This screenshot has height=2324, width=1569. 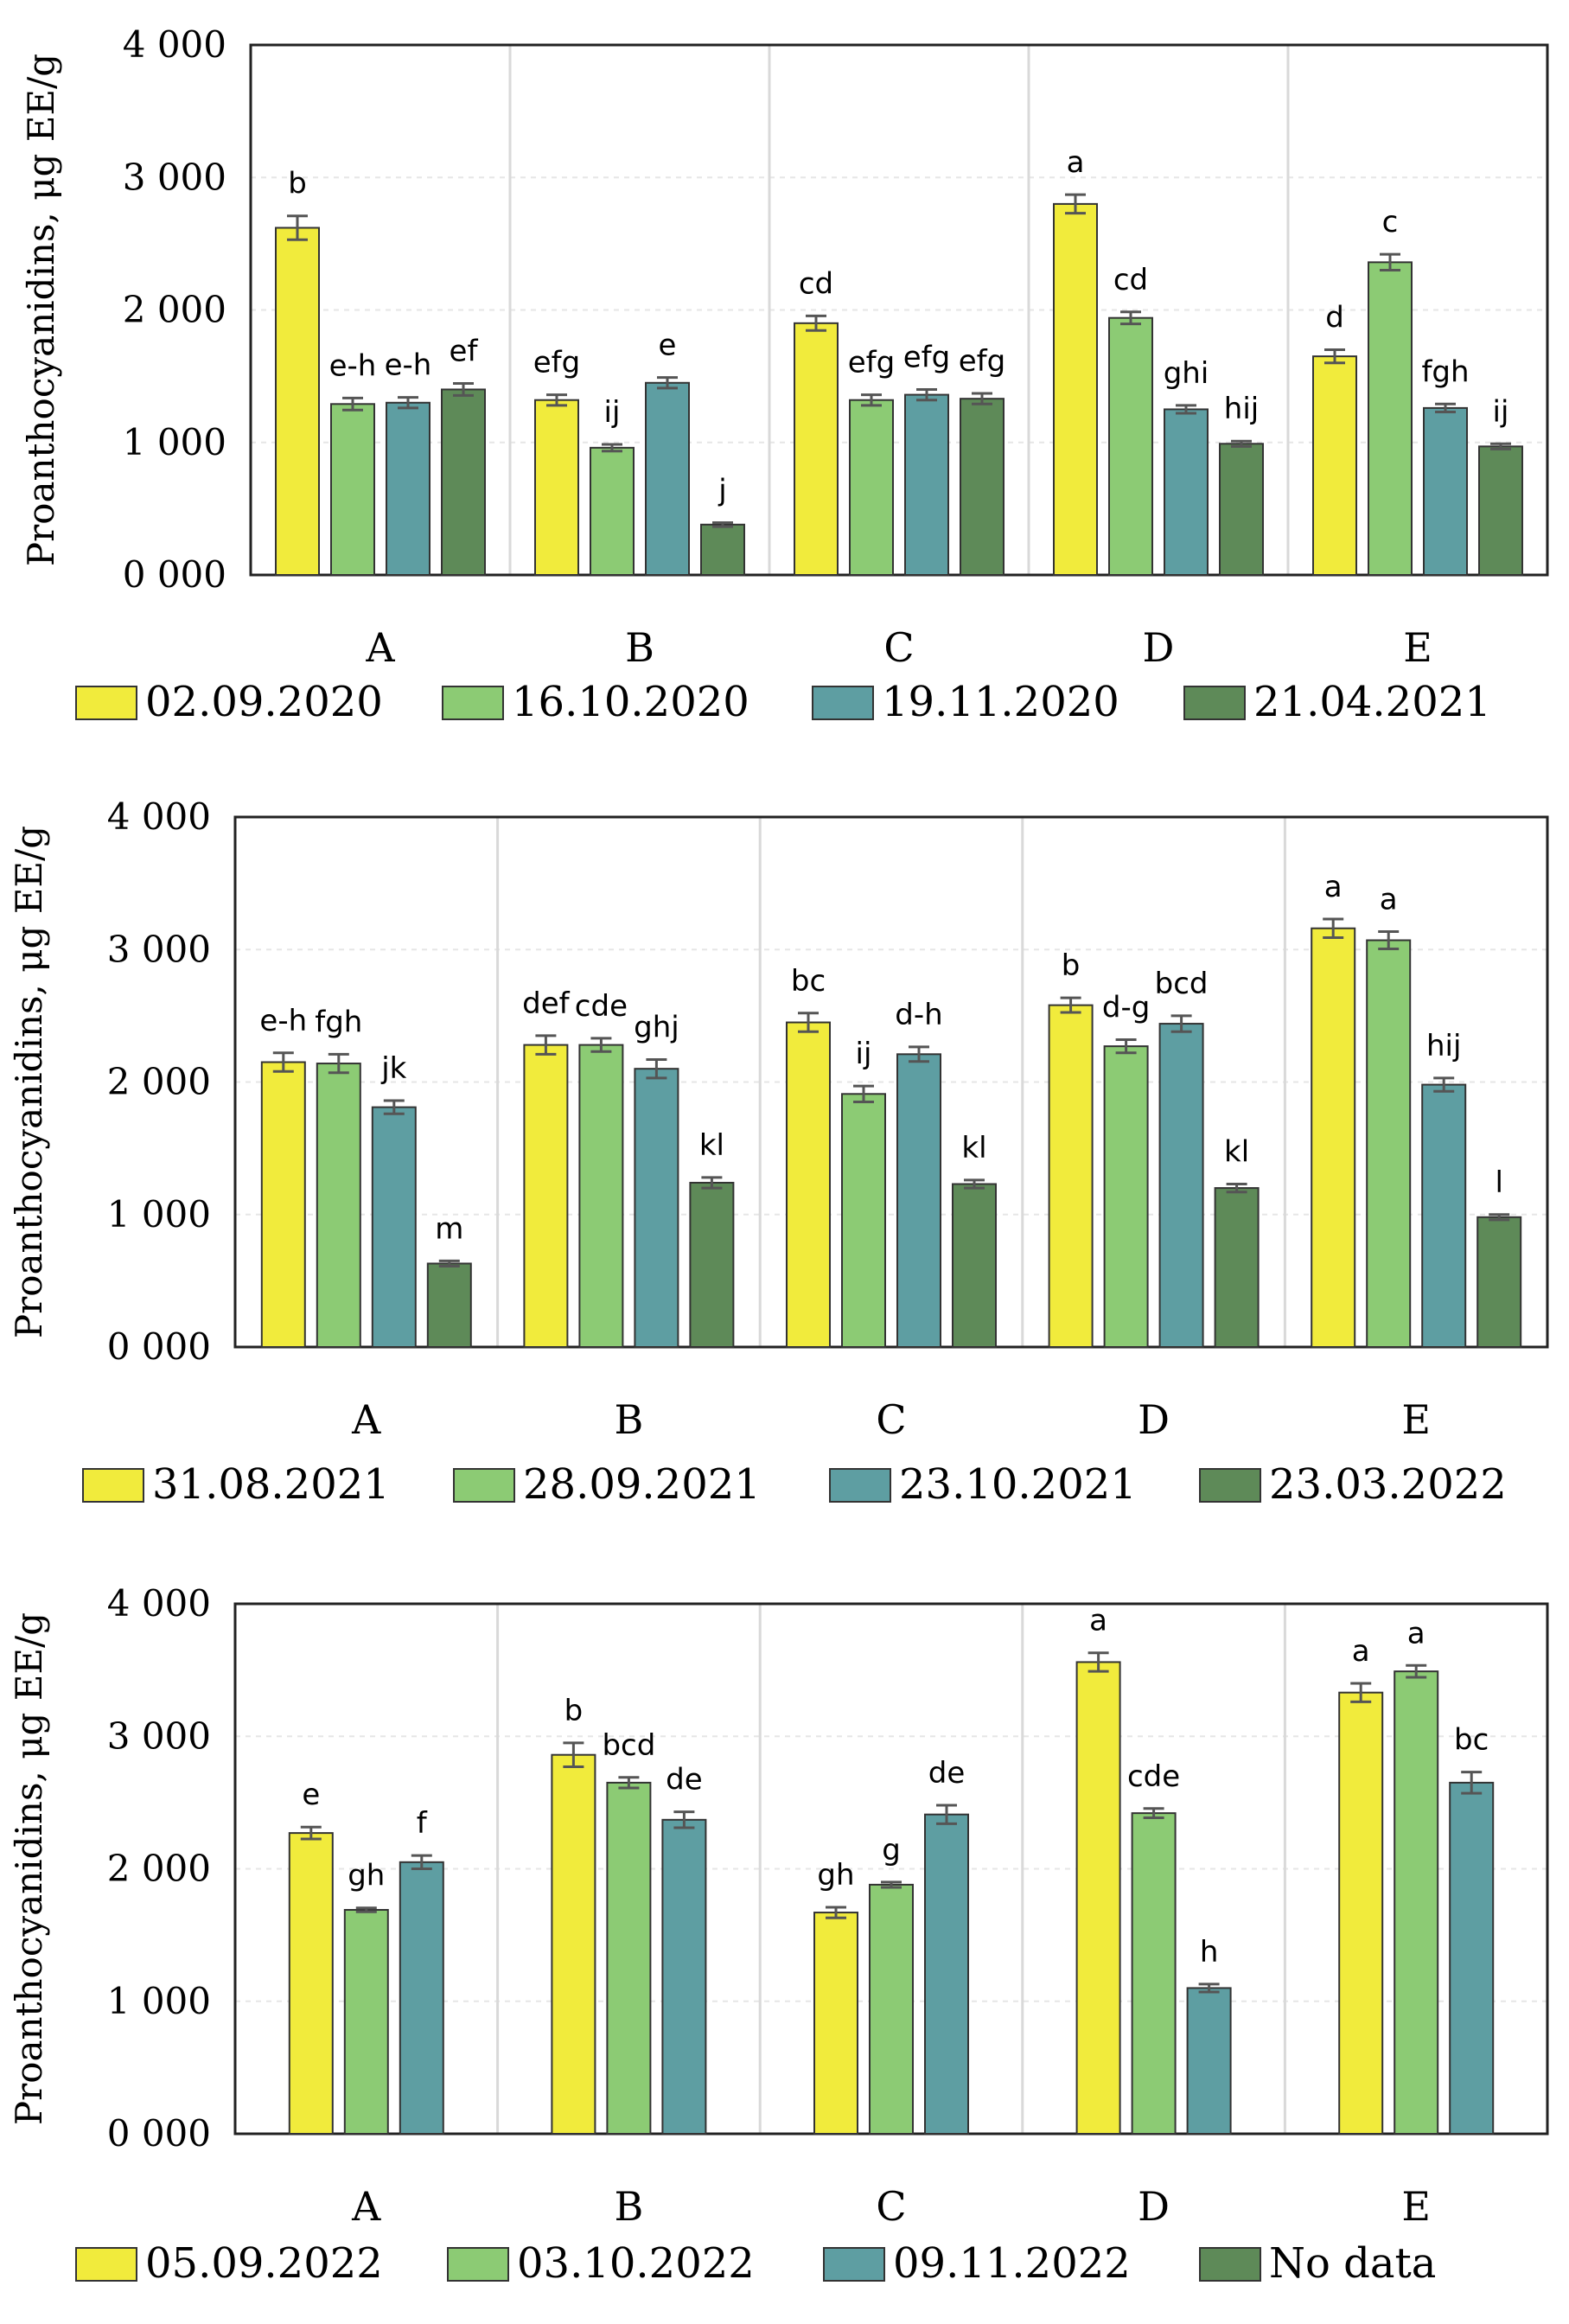 What do you see at coordinates (1236, 1152) in the screenshot?
I see `significance-letter: kl` at bounding box center [1236, 1152].